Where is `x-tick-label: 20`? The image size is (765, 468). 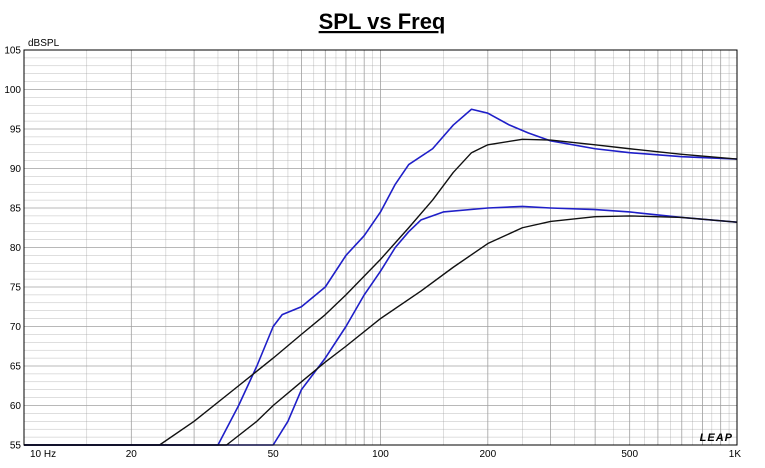 x-tick-label: 20 is located at coordinates (132, 454).